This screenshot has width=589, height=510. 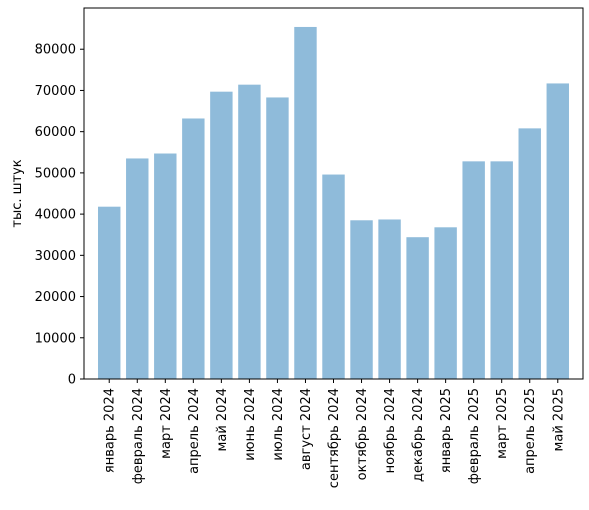 What do you see at coordinates (55, 215) in the screenshot?
I see `y-tick-label: 40000` at bounding box center [55, 215].